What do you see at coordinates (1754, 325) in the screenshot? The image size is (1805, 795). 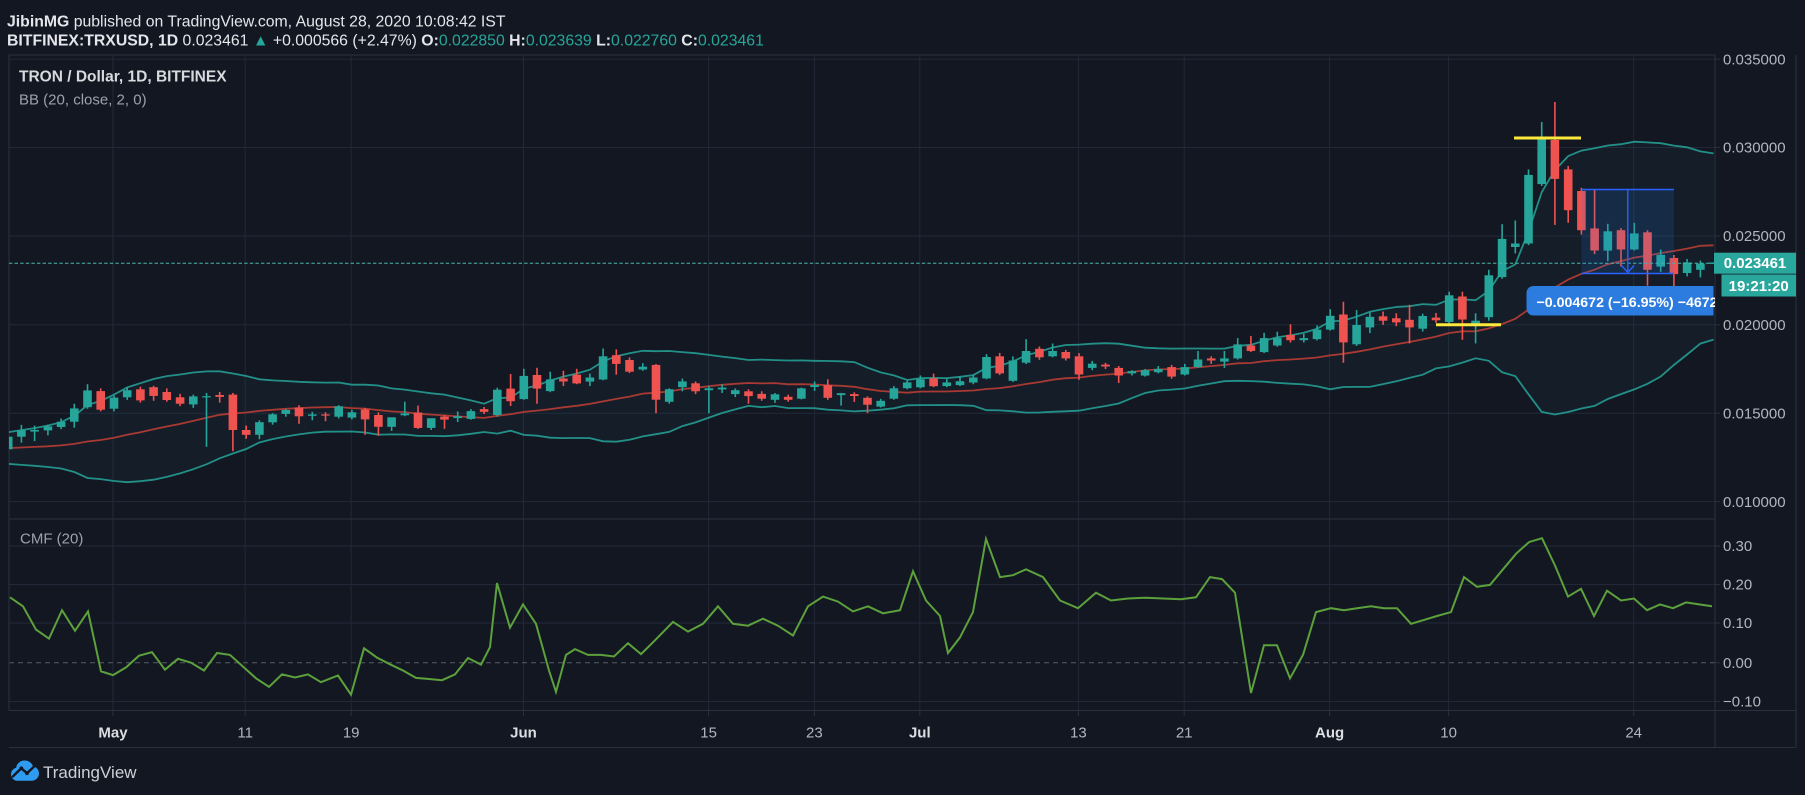 I see `svg-text: 0.020000` at bounding box center [1754, 325].